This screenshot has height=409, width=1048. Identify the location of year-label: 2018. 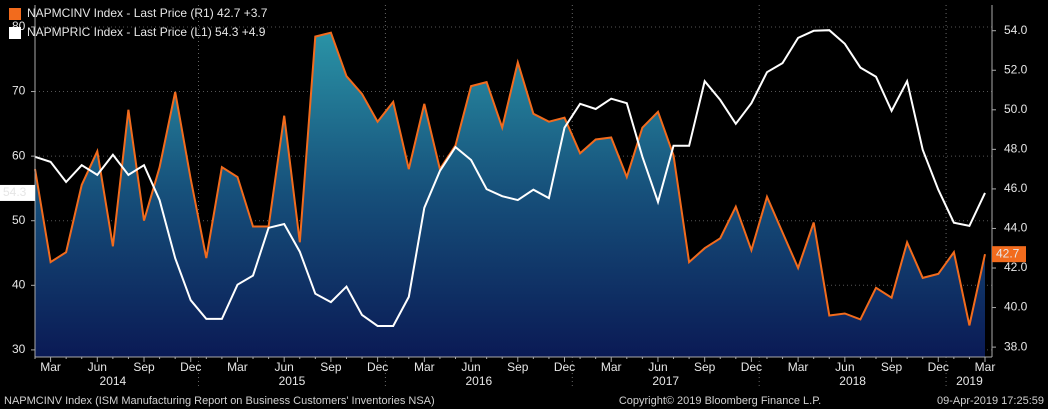
(852, 381).